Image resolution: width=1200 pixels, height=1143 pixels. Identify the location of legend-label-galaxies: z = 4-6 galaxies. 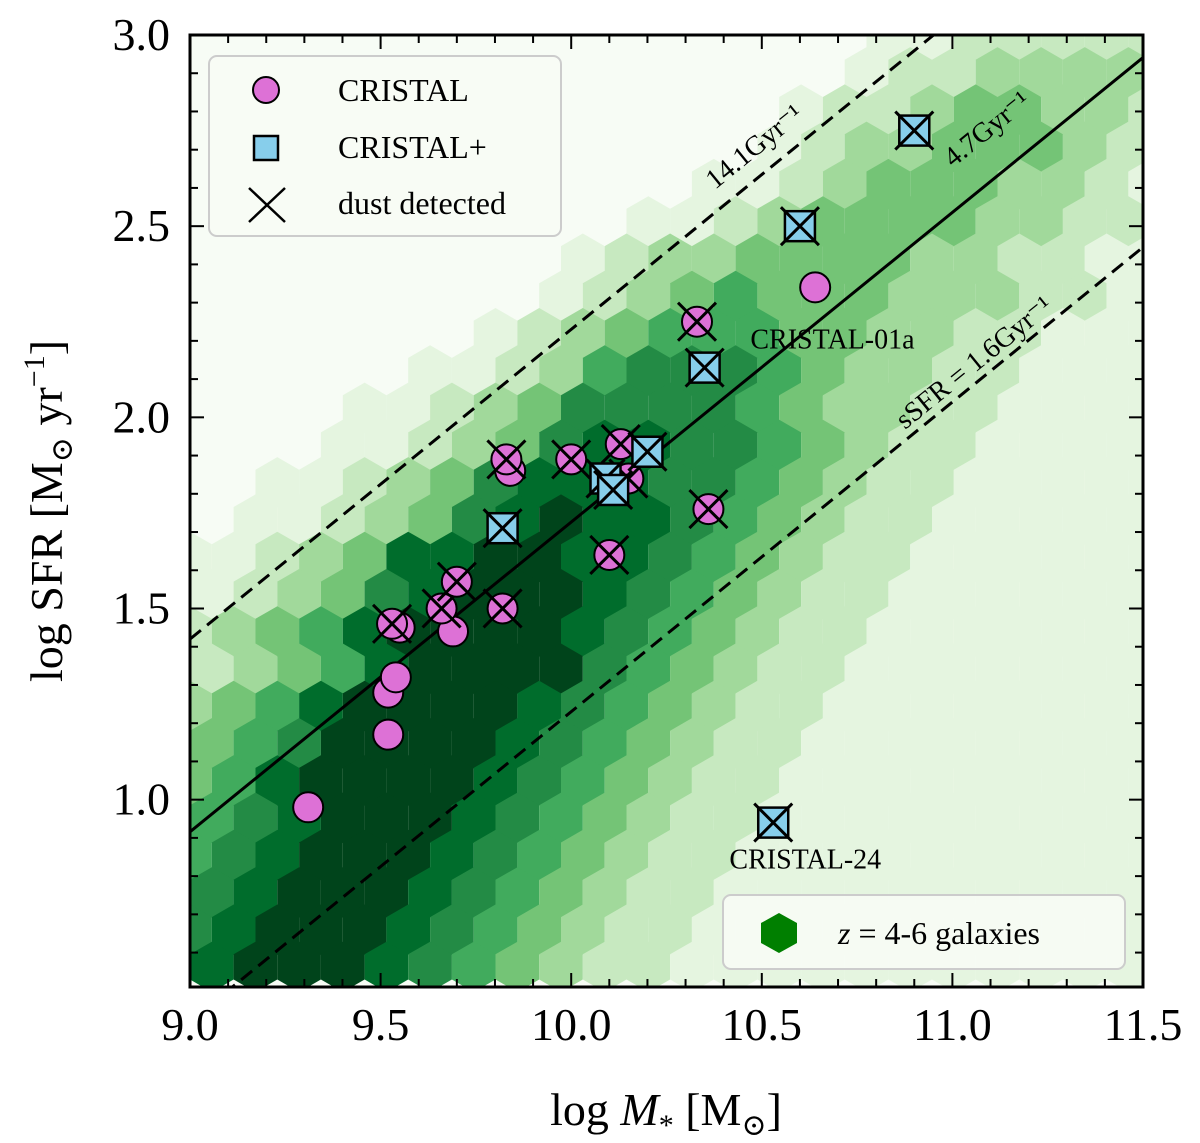
(938, 933).